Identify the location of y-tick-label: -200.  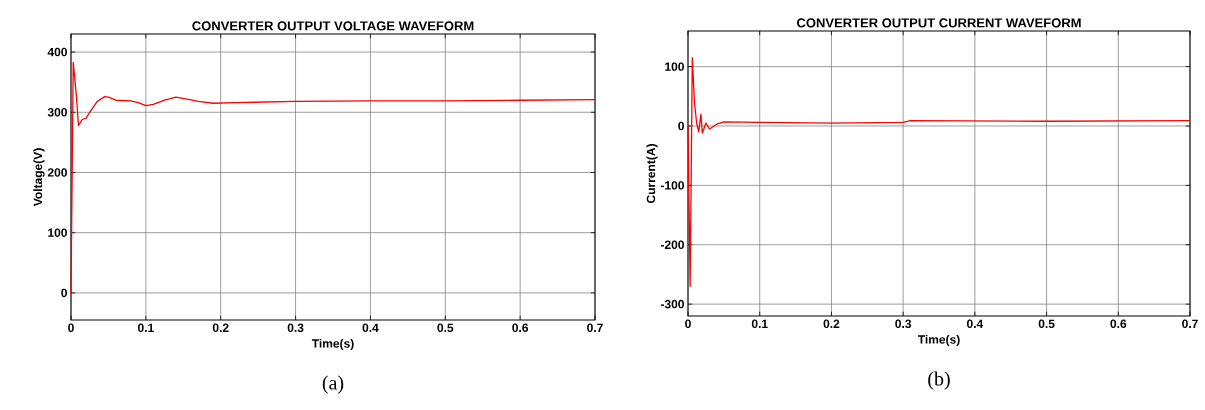
(672, 244).